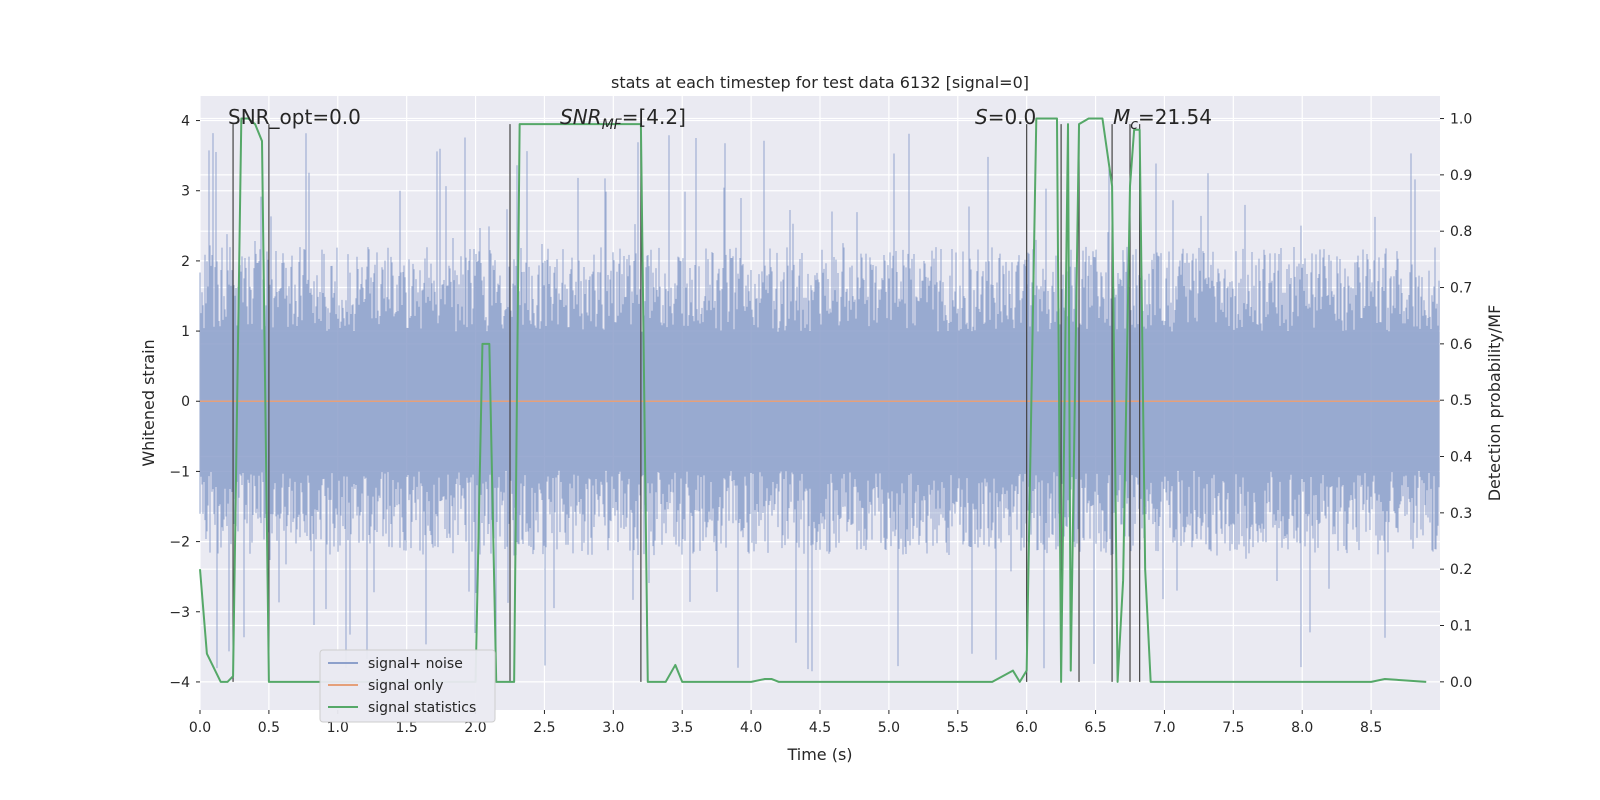 The width and height of the screenshot is (1600, 800). I want to click on legend-label-signal-noise: signal+ noise, so click(415, 664).